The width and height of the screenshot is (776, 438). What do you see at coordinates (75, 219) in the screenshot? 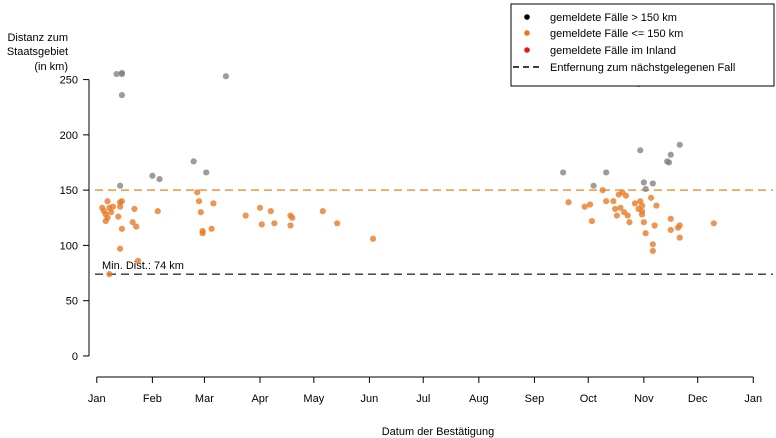
I see `y-axis: 0 50 100 150 200 250` at bounding box center [75, 219].